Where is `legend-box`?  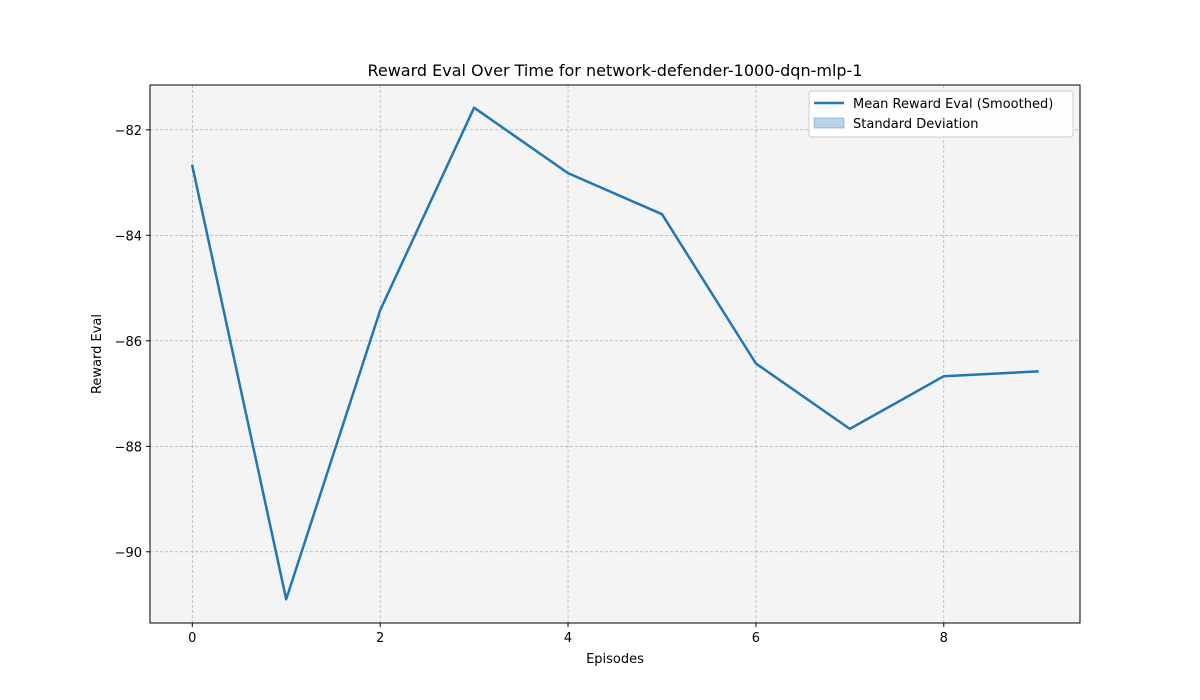
legend-box is located at coordinates (941, 114).